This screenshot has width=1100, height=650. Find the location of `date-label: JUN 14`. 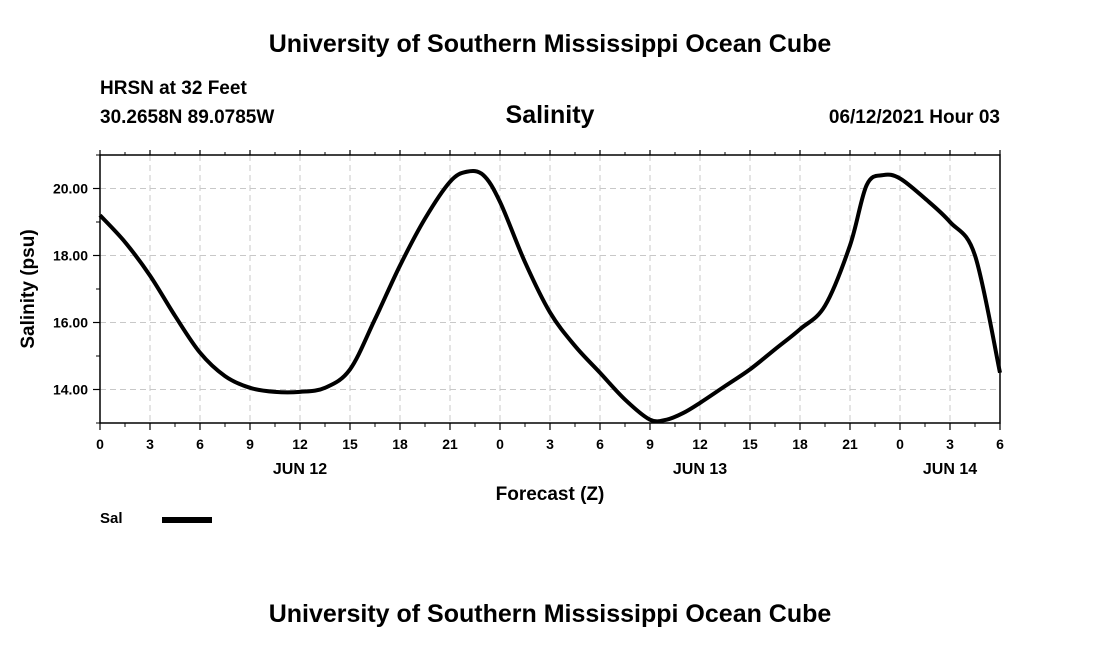

date-label: JUN 14 is located at coordinates (950, 469).